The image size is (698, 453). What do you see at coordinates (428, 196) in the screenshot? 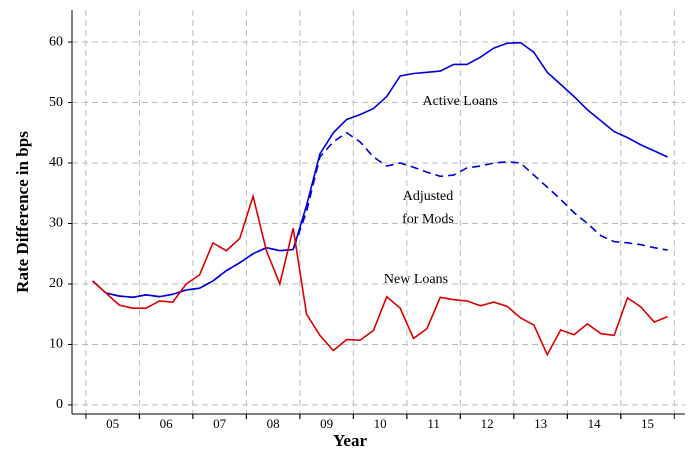
I see `annotation: Adjusted` at bounding box center [428, 196].